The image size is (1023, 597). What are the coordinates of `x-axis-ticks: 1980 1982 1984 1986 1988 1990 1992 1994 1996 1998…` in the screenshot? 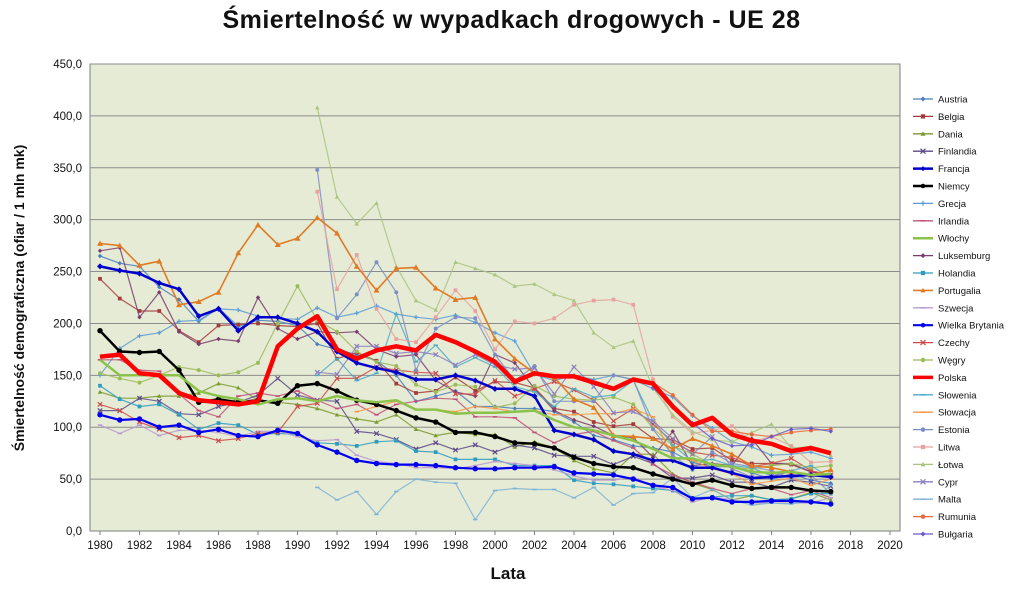 It's located at (495, 541).